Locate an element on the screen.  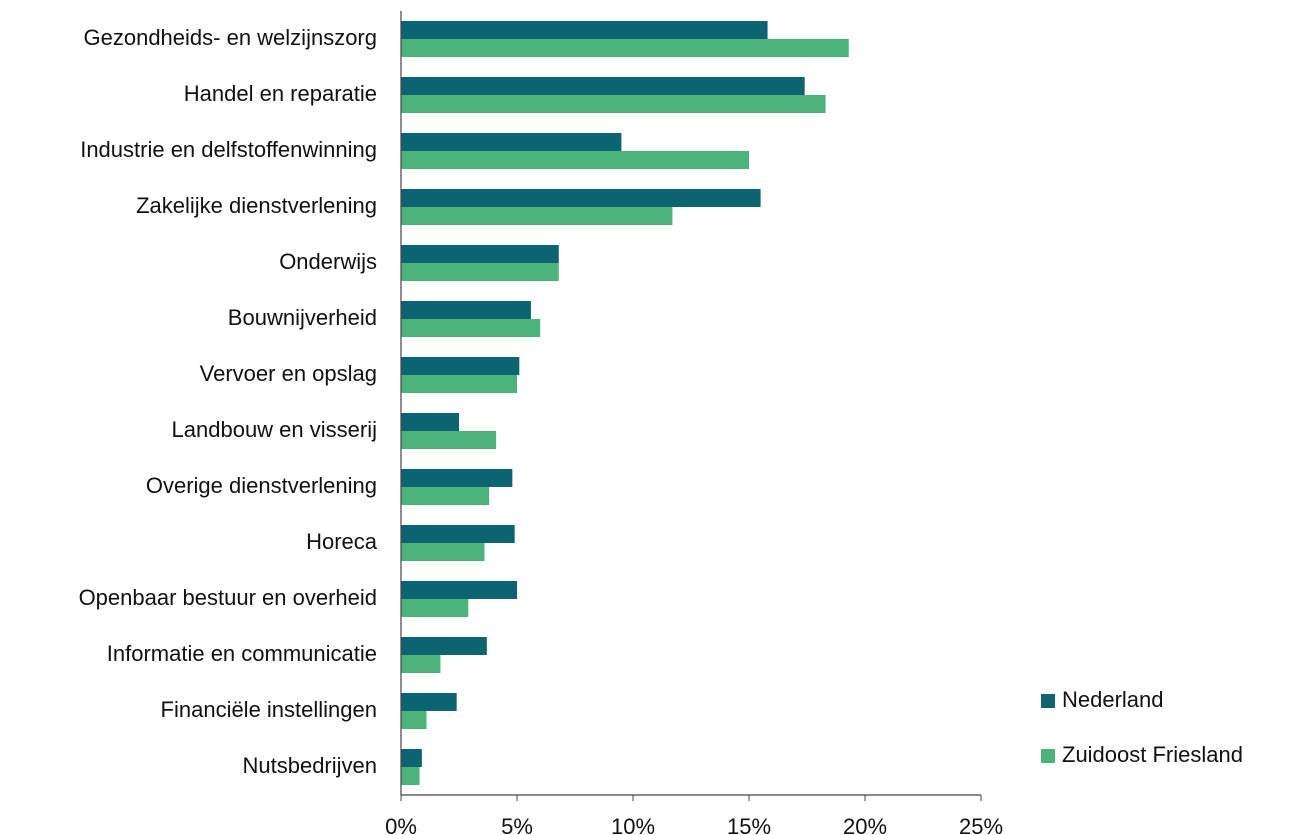
y-tick-label: Handel en reparatie is located at coordinates (280, 93).